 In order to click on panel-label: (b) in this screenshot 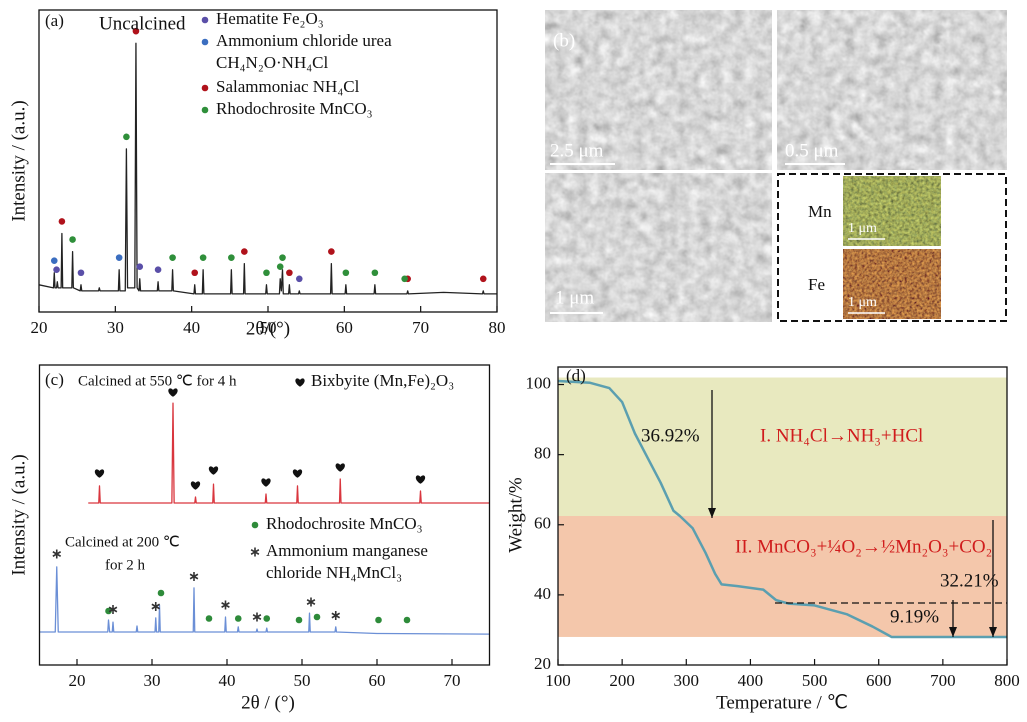, I will do `click(564, 40)`.